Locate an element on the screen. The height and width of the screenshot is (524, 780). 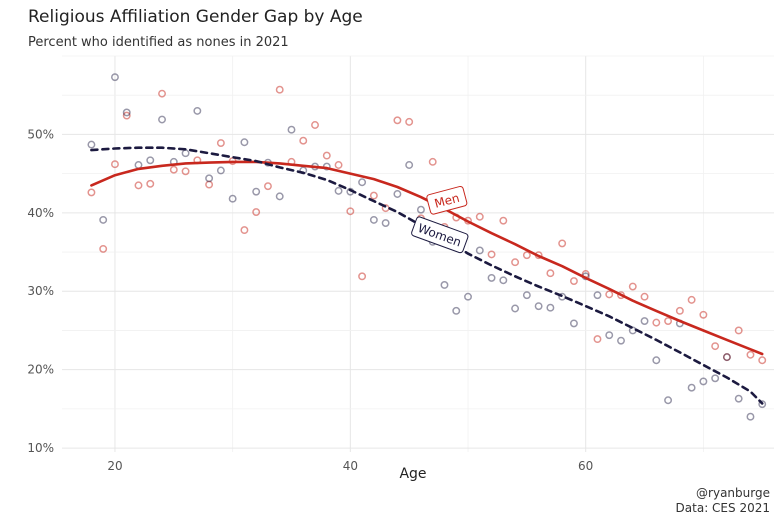
y-tick-label: 10% is located at coordinates (40, 448).